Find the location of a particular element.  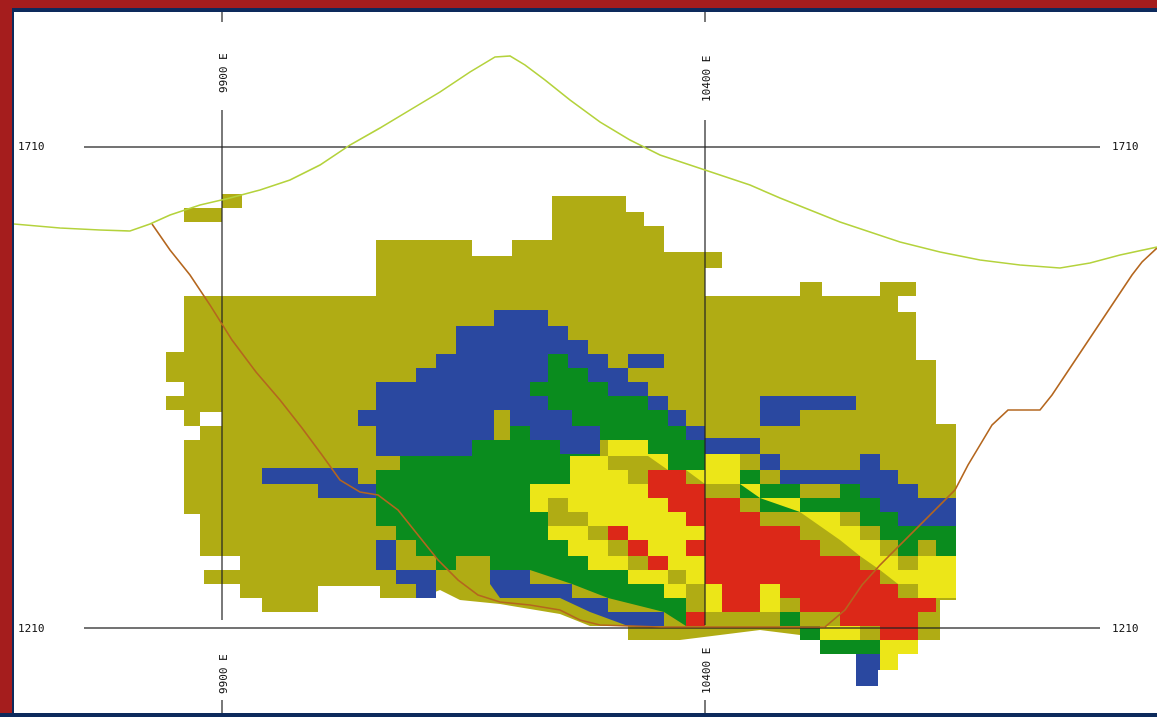

easting-label-9900-bottom: 9900 E is located at coordinates (223, 674).